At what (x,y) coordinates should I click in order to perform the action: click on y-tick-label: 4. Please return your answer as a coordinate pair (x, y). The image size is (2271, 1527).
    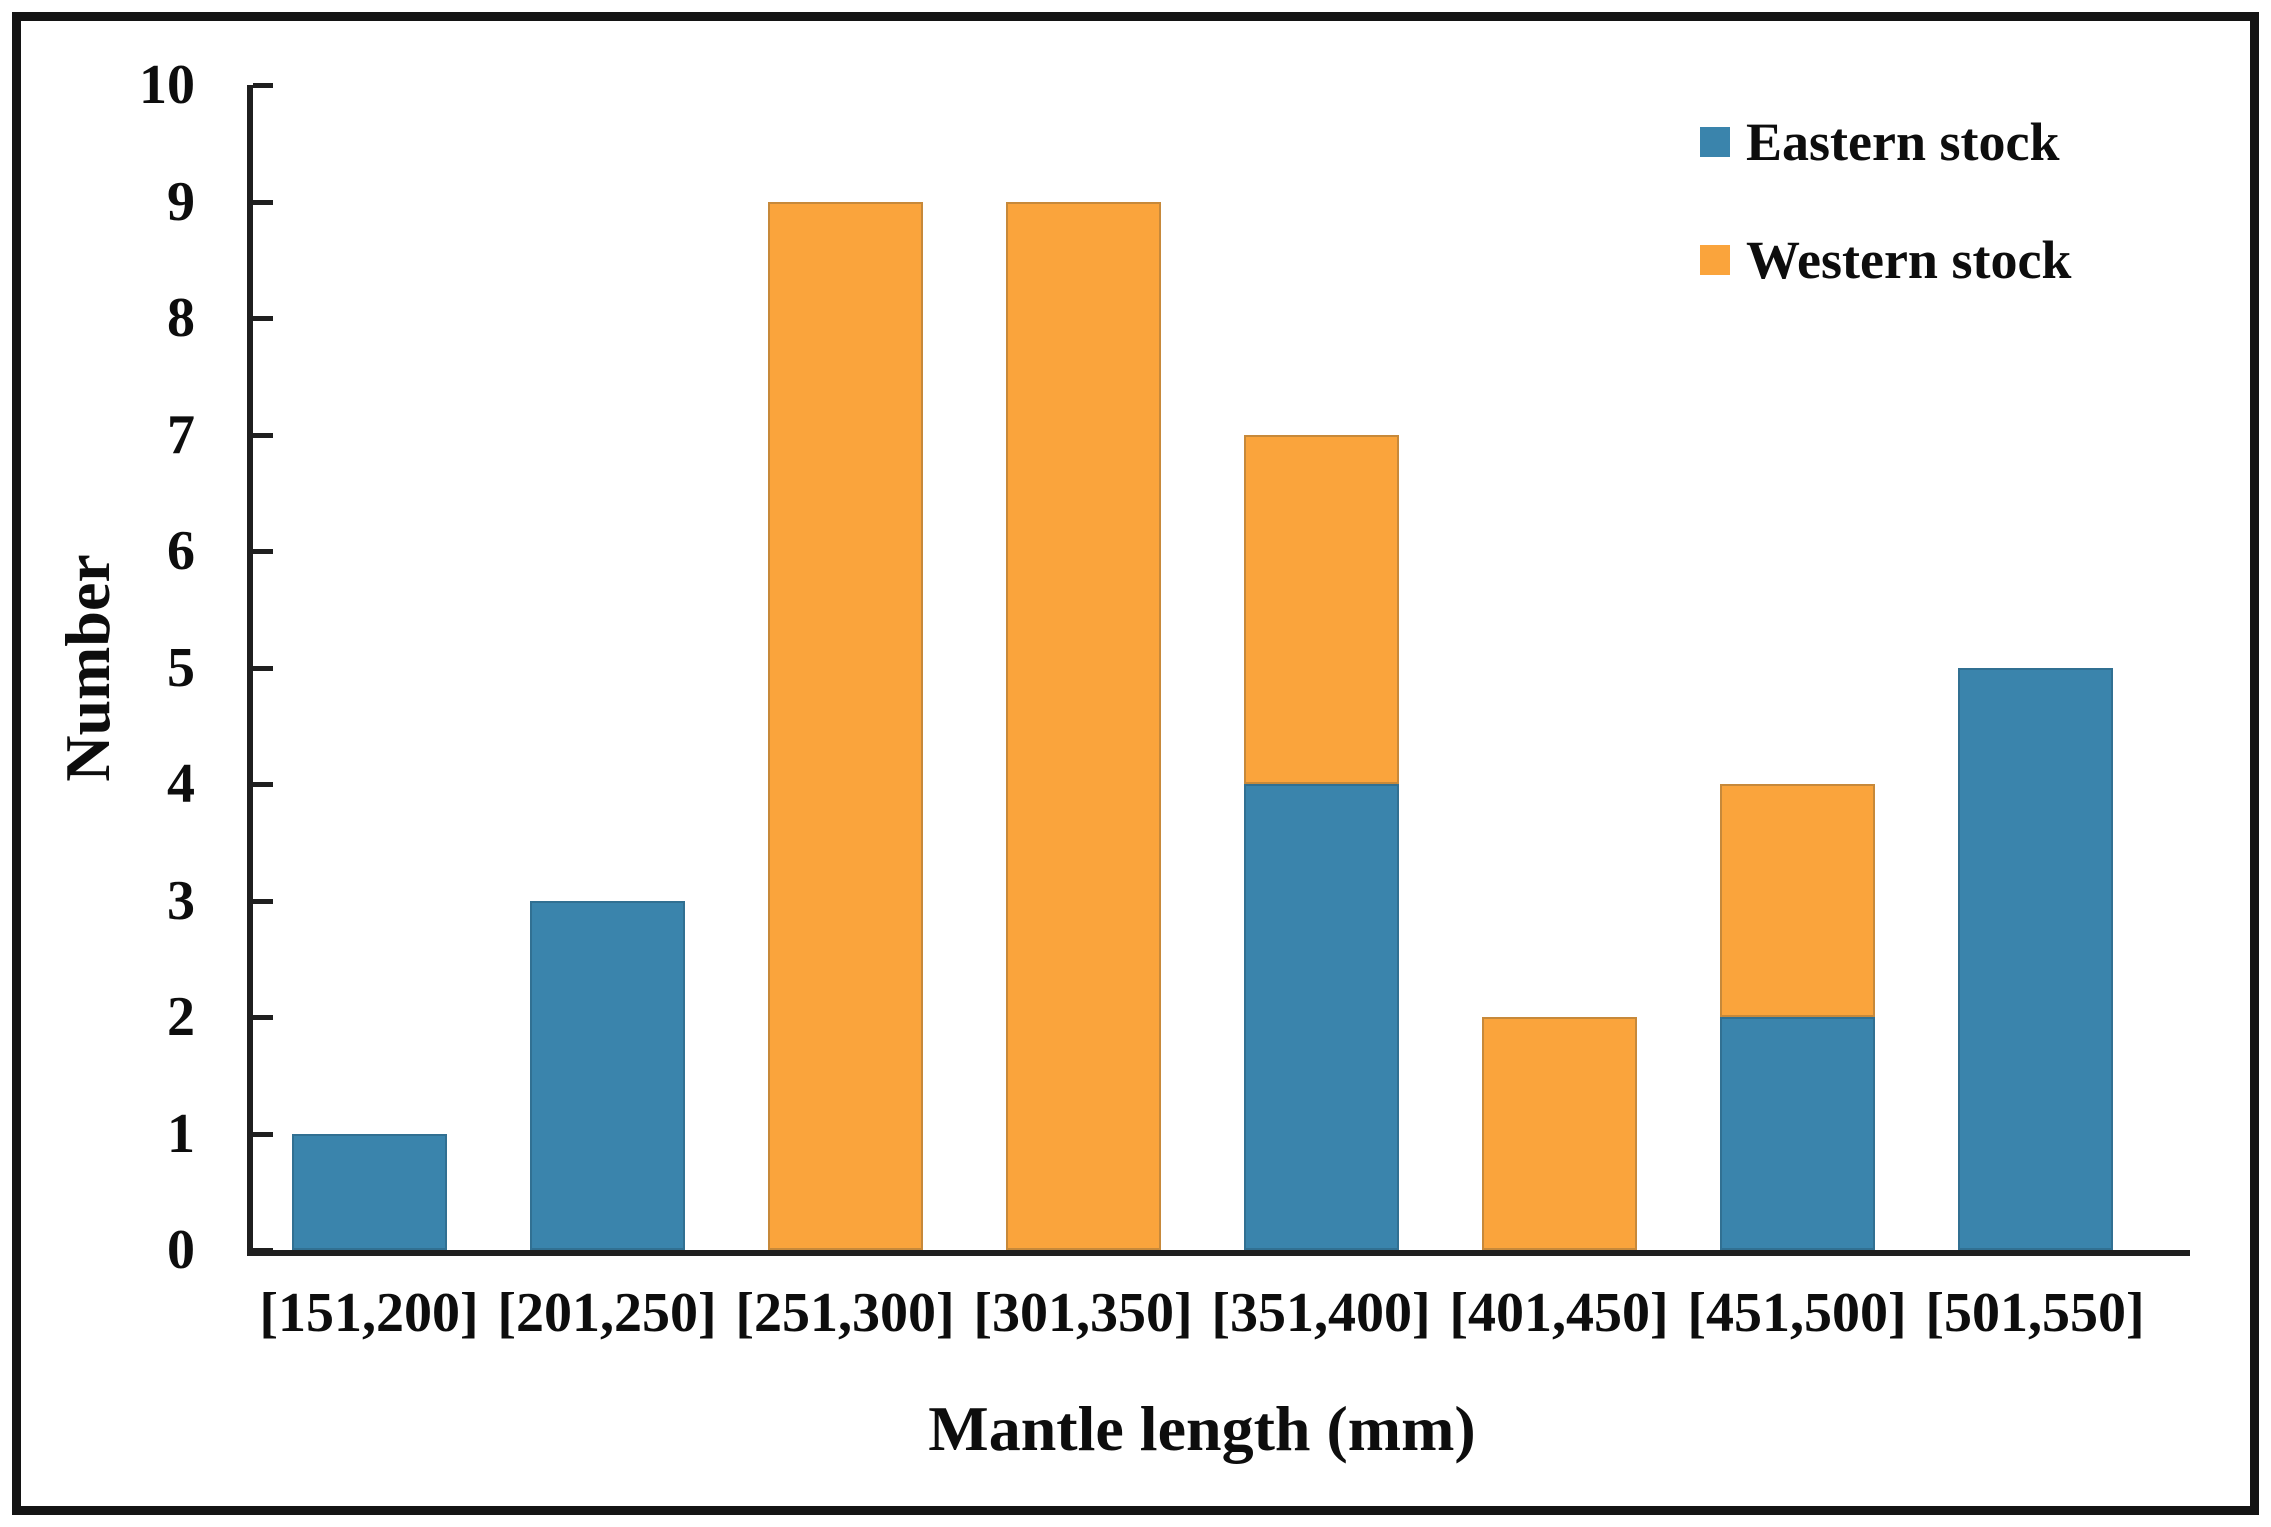
    Looking at the image, I should click on (181, 784).